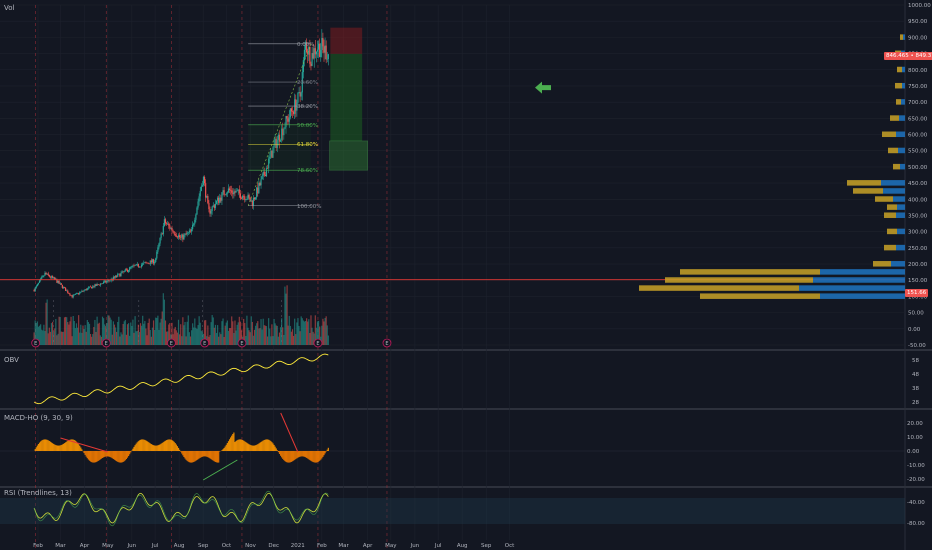 This screenshot has width=932, height=550. What do you see at coordinates (181, 508) in the screenshot?
I see `rsi-signal-line` at bounding box center [181, 508].